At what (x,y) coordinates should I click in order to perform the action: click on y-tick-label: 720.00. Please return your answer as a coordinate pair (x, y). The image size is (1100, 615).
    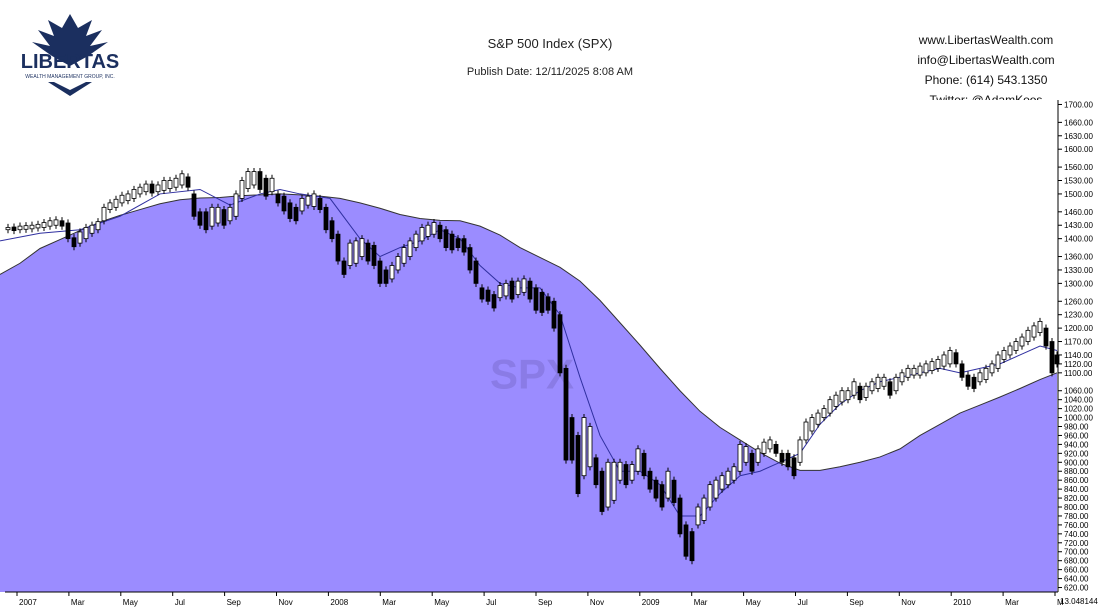
    Looking at the image, I should click on (1076, 543).